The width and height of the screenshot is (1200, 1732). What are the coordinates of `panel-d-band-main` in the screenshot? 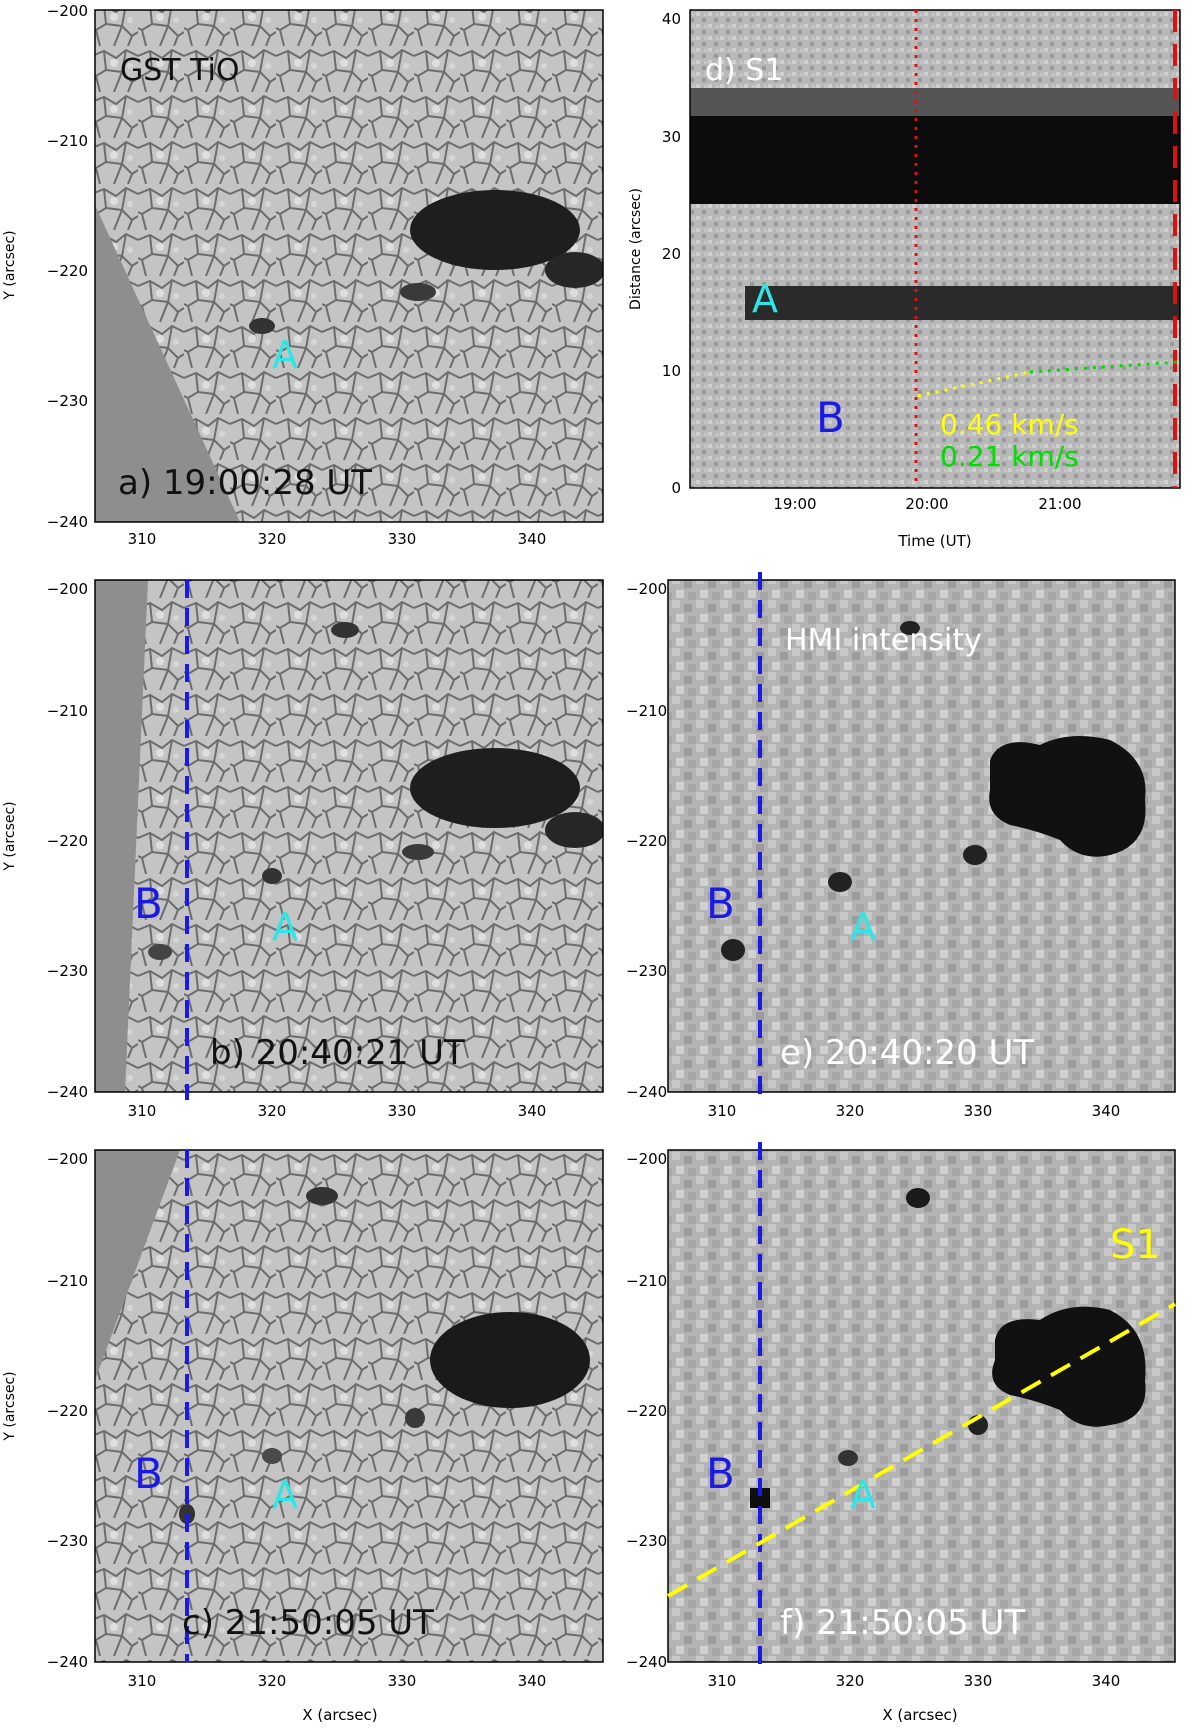 It's located at (935, 160).